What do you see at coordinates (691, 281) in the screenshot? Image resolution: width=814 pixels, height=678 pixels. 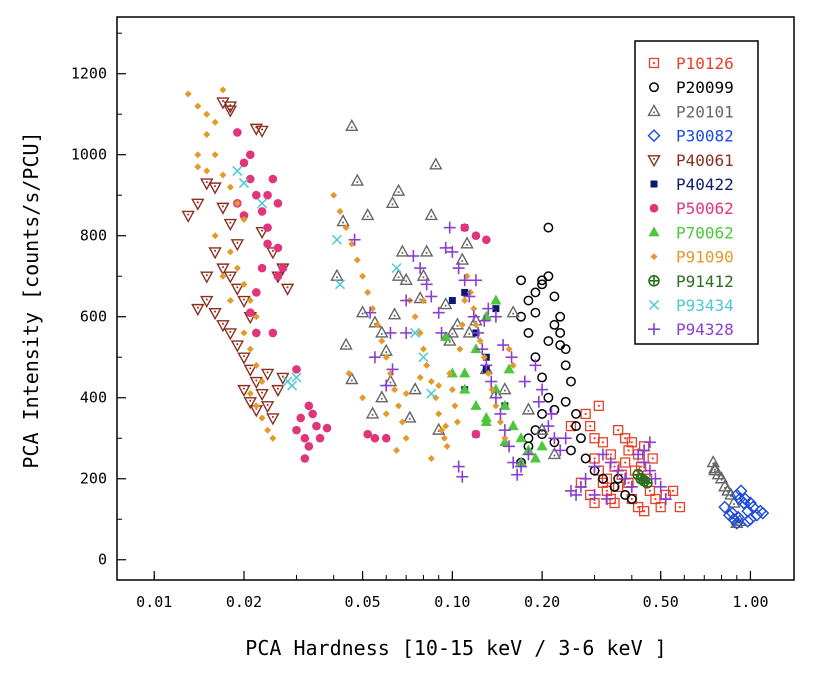 I see `legend-item-P91412: P91412` at bounding box center [691, 281].